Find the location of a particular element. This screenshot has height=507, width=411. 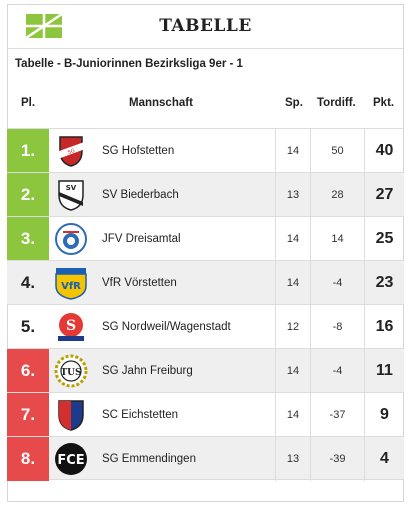

column-header-goal-diff: Tordiff. is located at coordinates (336, 103).